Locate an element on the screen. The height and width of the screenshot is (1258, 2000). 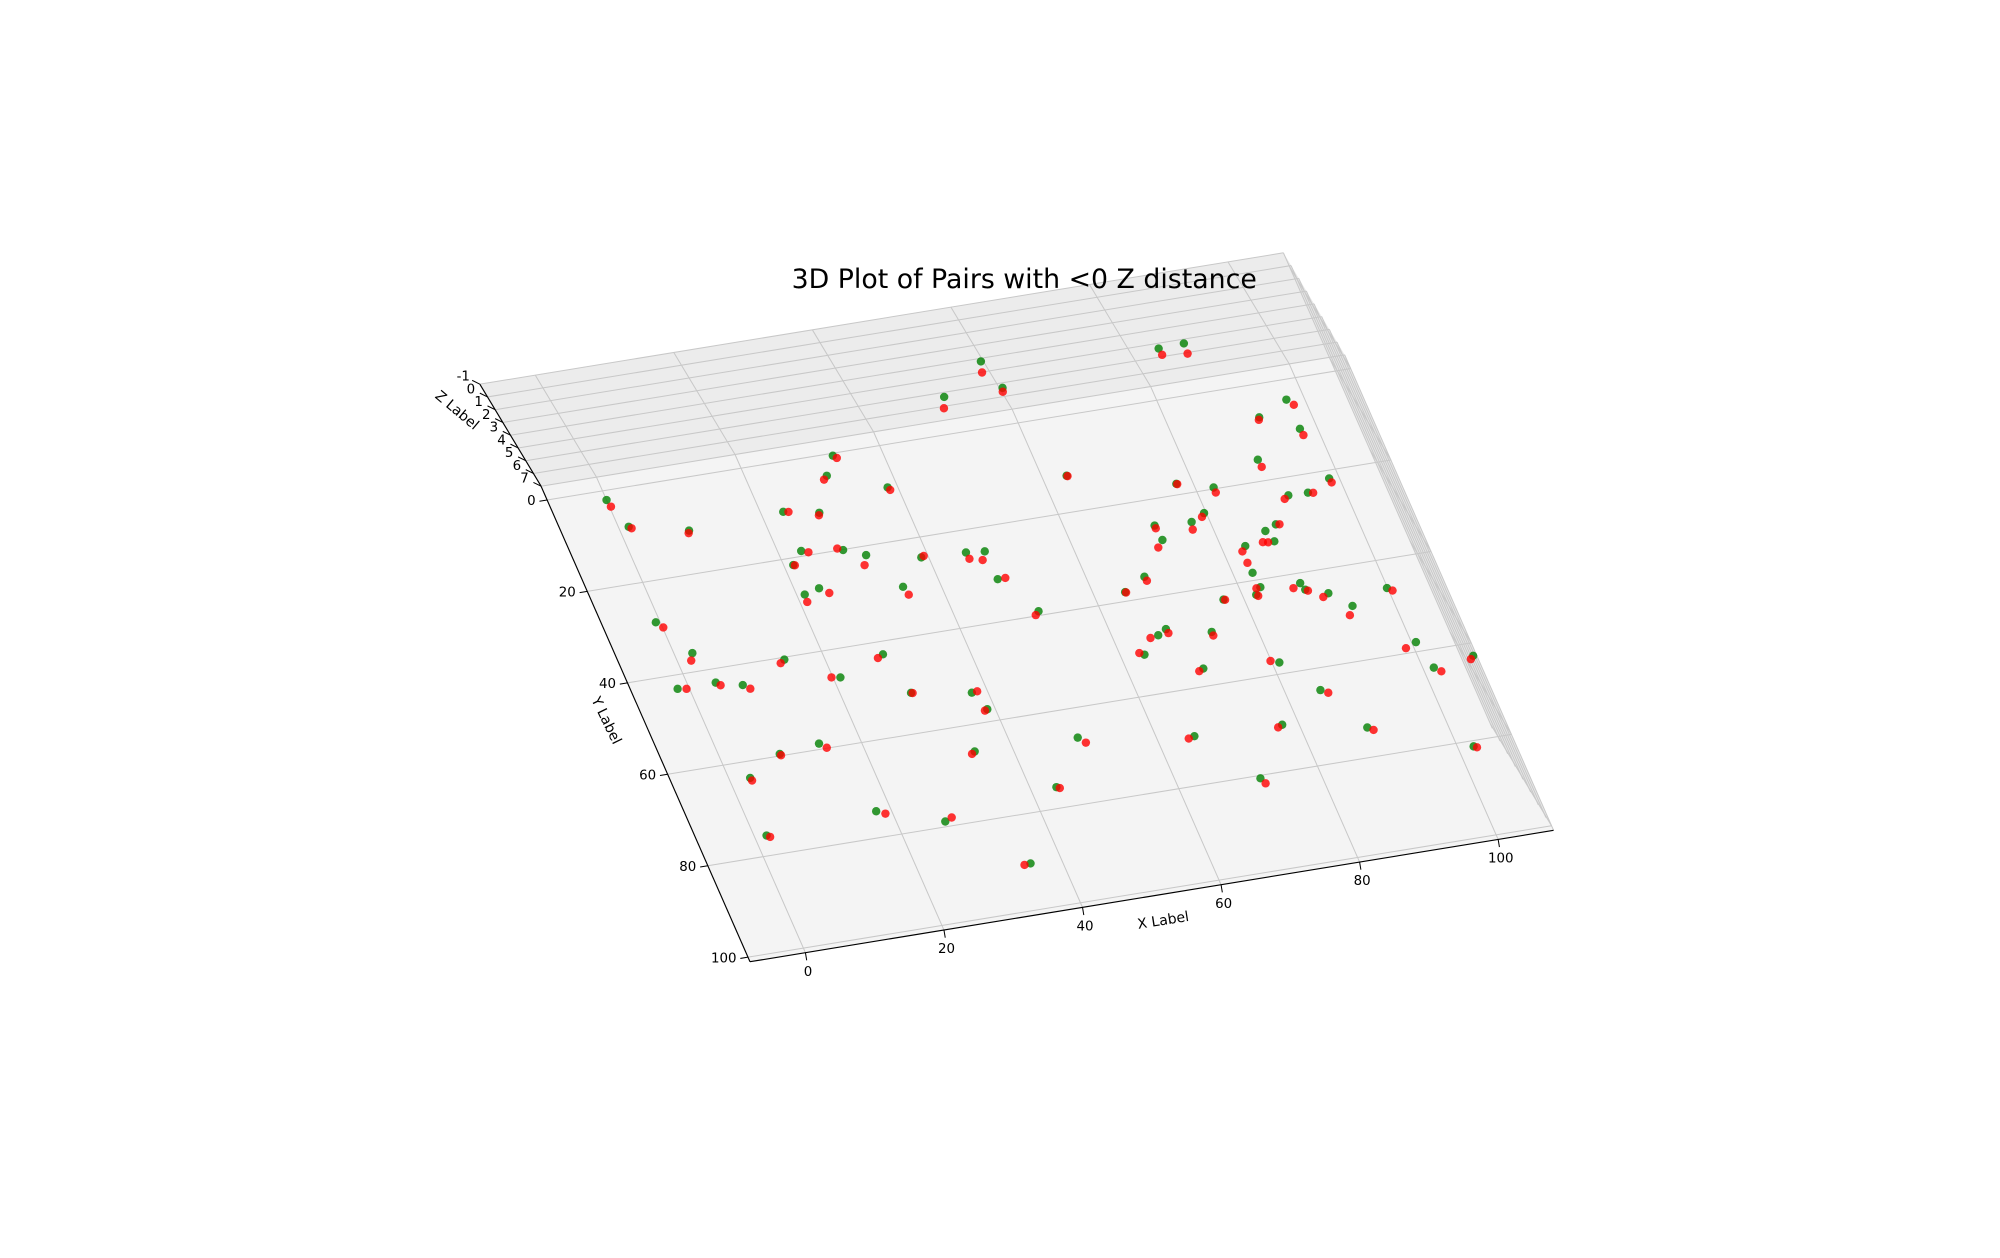
x-tick-label: 80 is located at coordinates (1362, 881).